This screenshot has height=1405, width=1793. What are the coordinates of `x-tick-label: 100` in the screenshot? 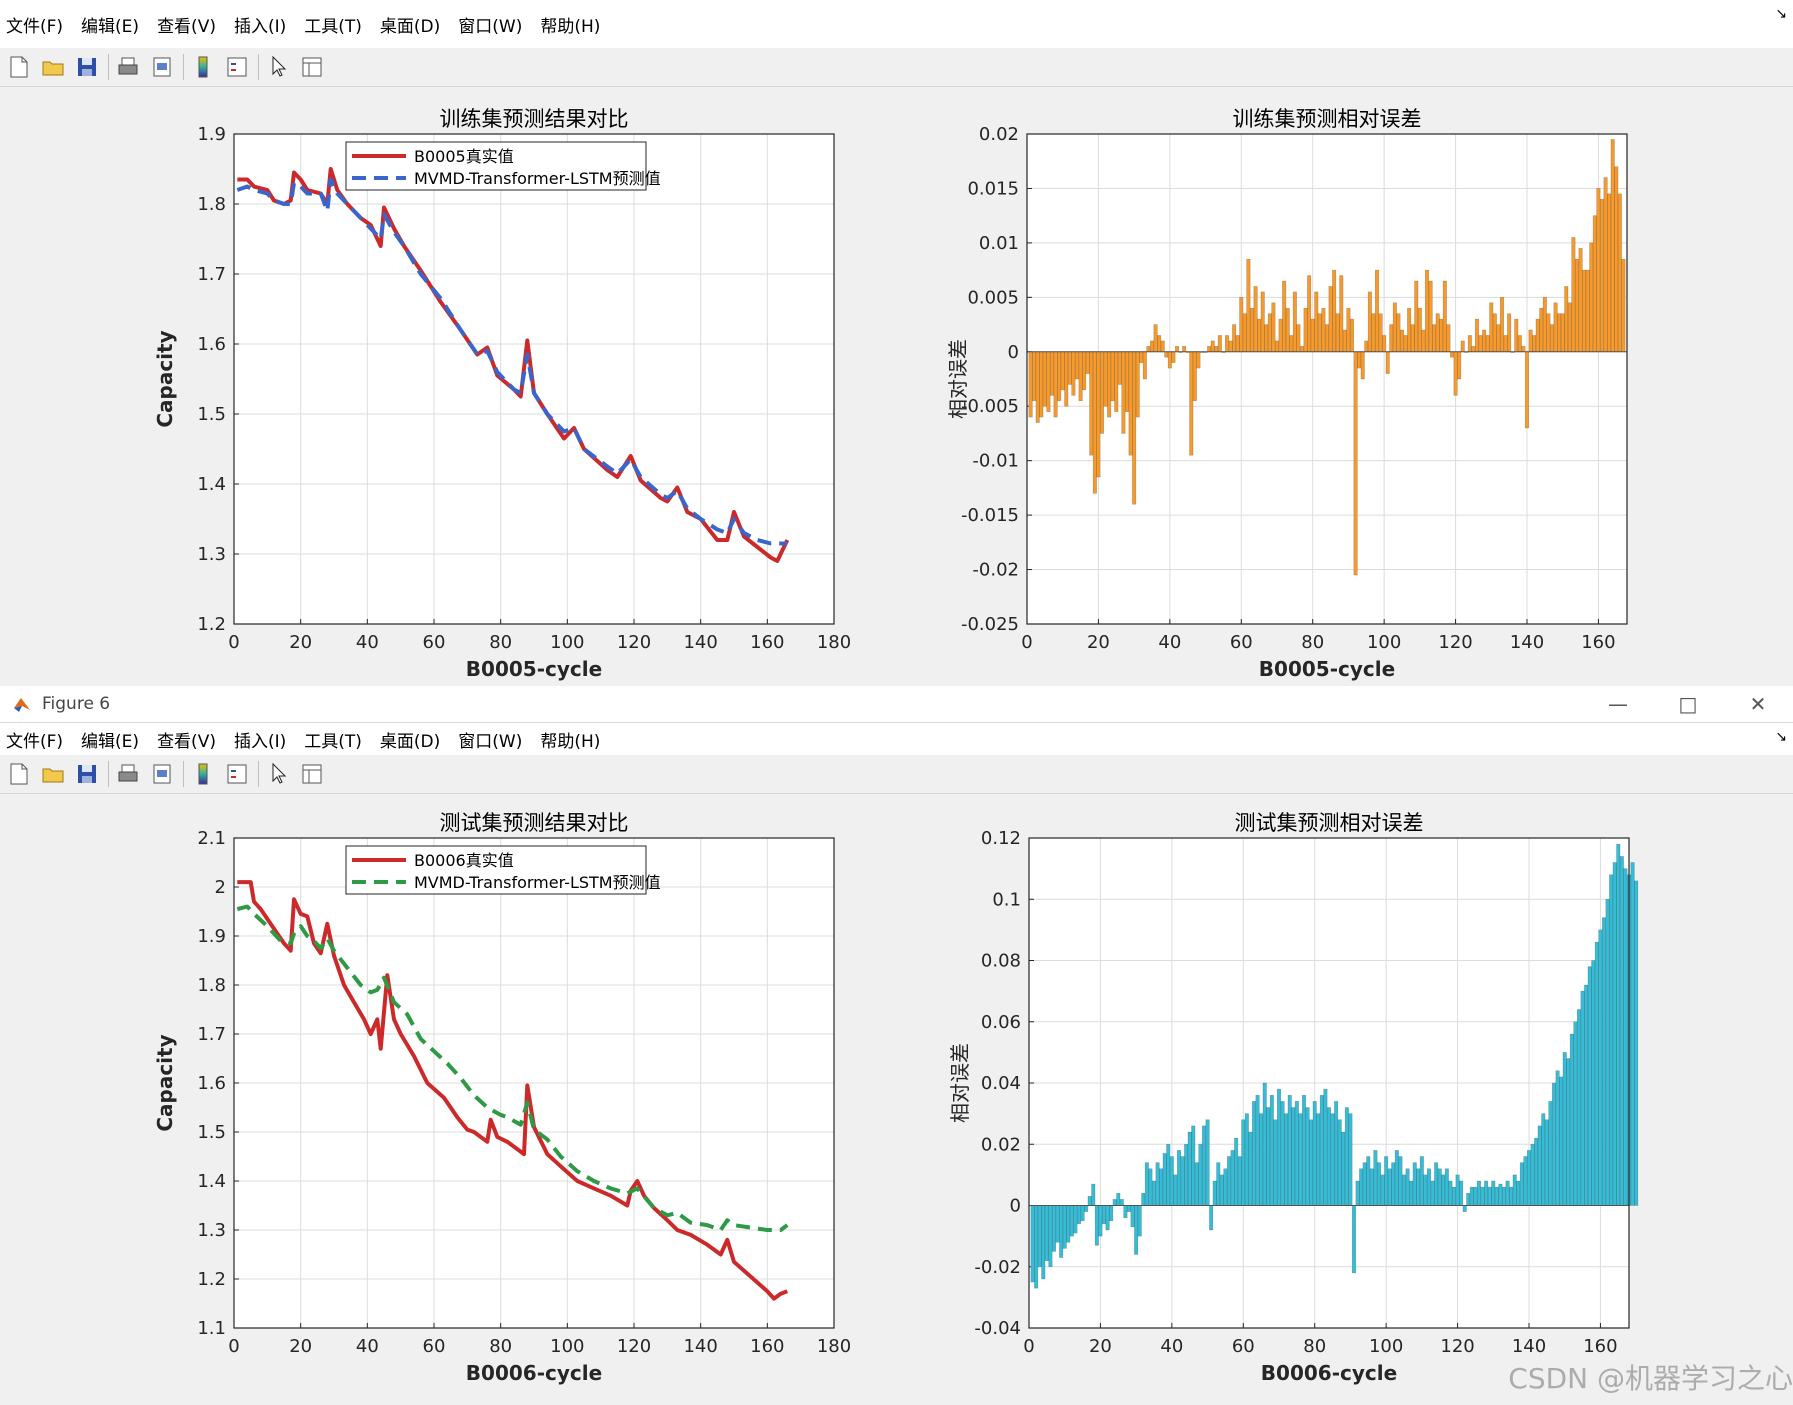 It's located at (567, 1346).